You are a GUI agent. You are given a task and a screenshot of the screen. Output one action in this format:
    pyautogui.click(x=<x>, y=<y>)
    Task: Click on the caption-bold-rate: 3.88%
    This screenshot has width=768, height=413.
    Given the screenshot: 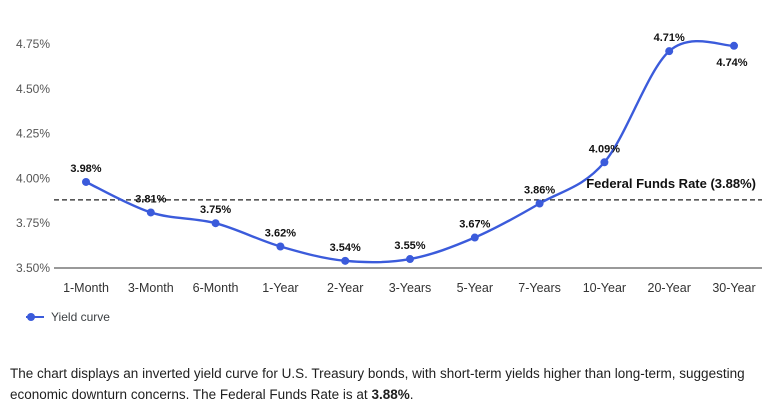 What is the action you would take?
    pyautogui.click(x=390, y=394)
    